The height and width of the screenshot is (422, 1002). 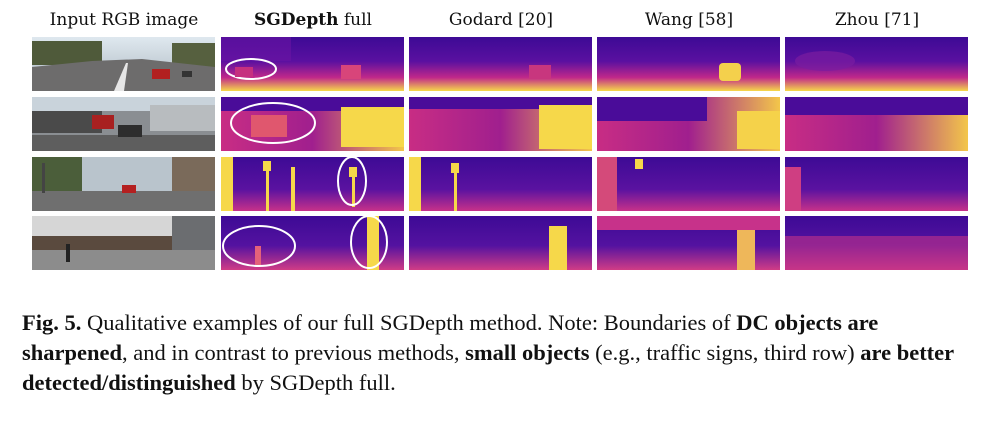 What do you see at coordinates (488, 367) in the screenshot?
I see `caption-bold-3: are better detected/distinguished` at bounding box center [488, 367].